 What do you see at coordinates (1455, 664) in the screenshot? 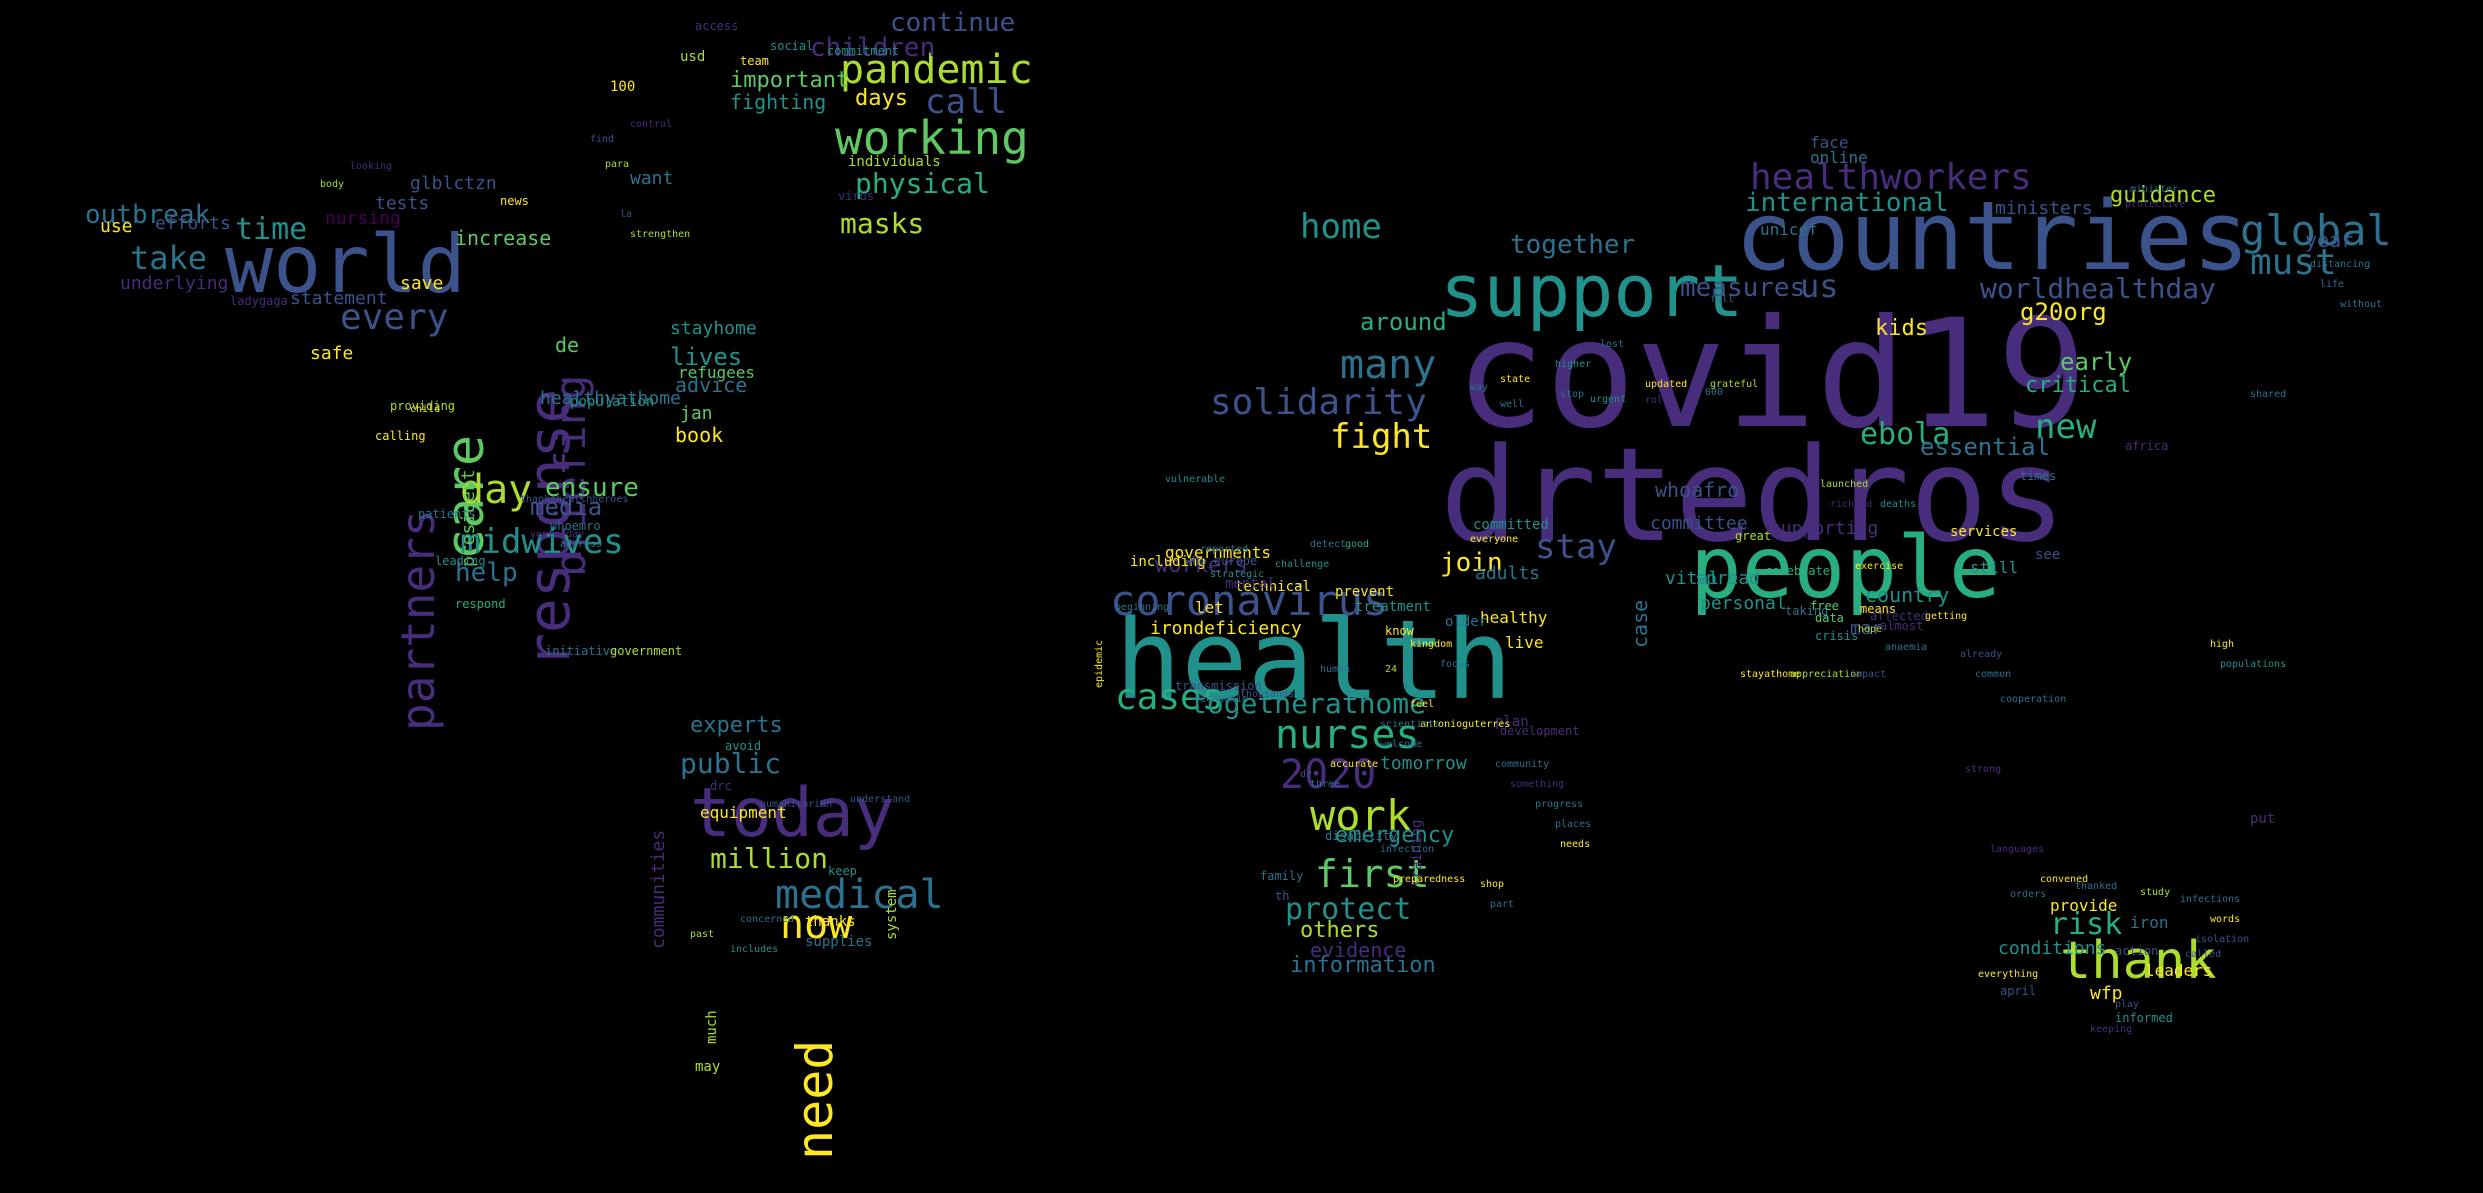
I see `word-focus: focus` at bounding box center [1455, 664].